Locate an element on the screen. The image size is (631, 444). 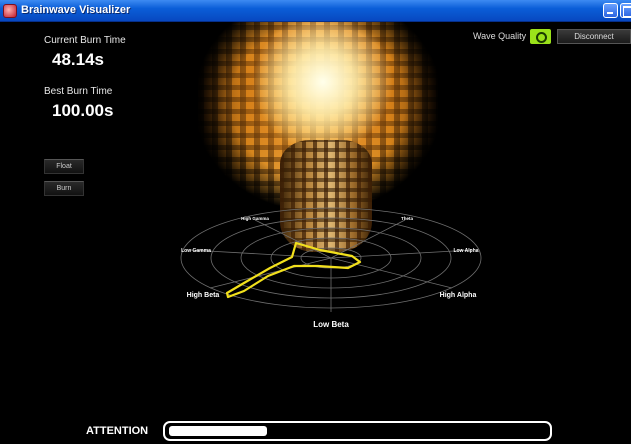
current-burn-value: 48.14s is located at coordinates (78, 59).